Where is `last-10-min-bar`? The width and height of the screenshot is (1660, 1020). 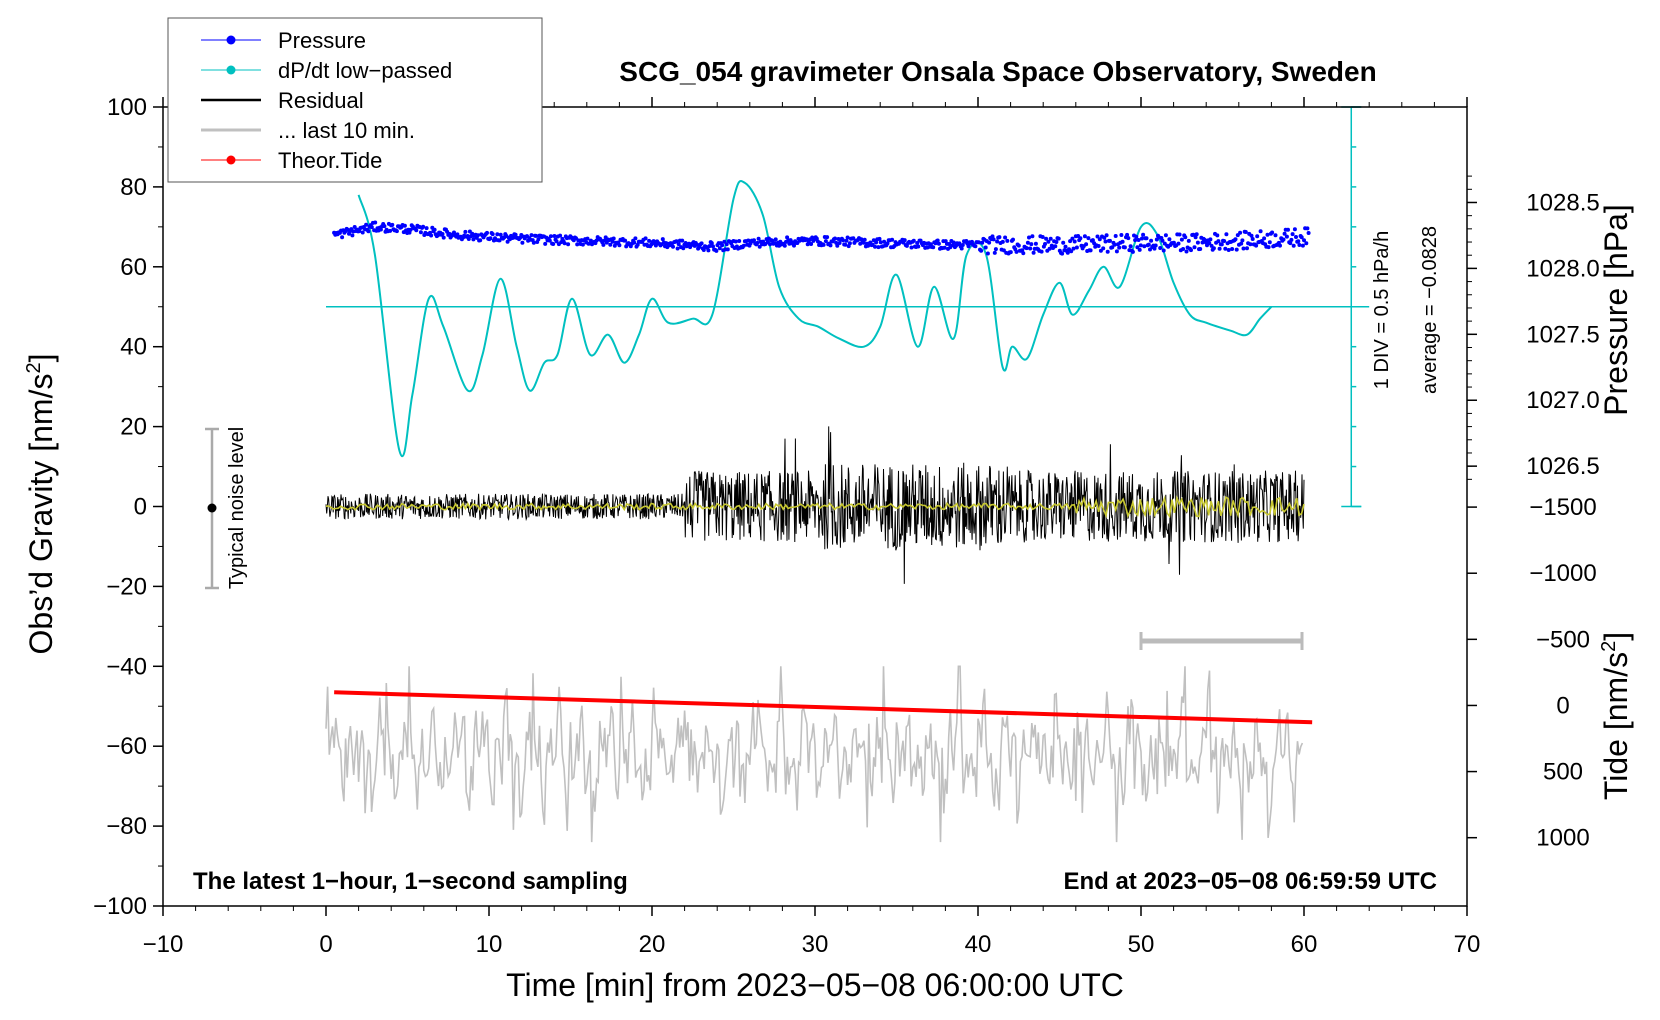 last-10-min-bar is located at coordinates (1221, 641).